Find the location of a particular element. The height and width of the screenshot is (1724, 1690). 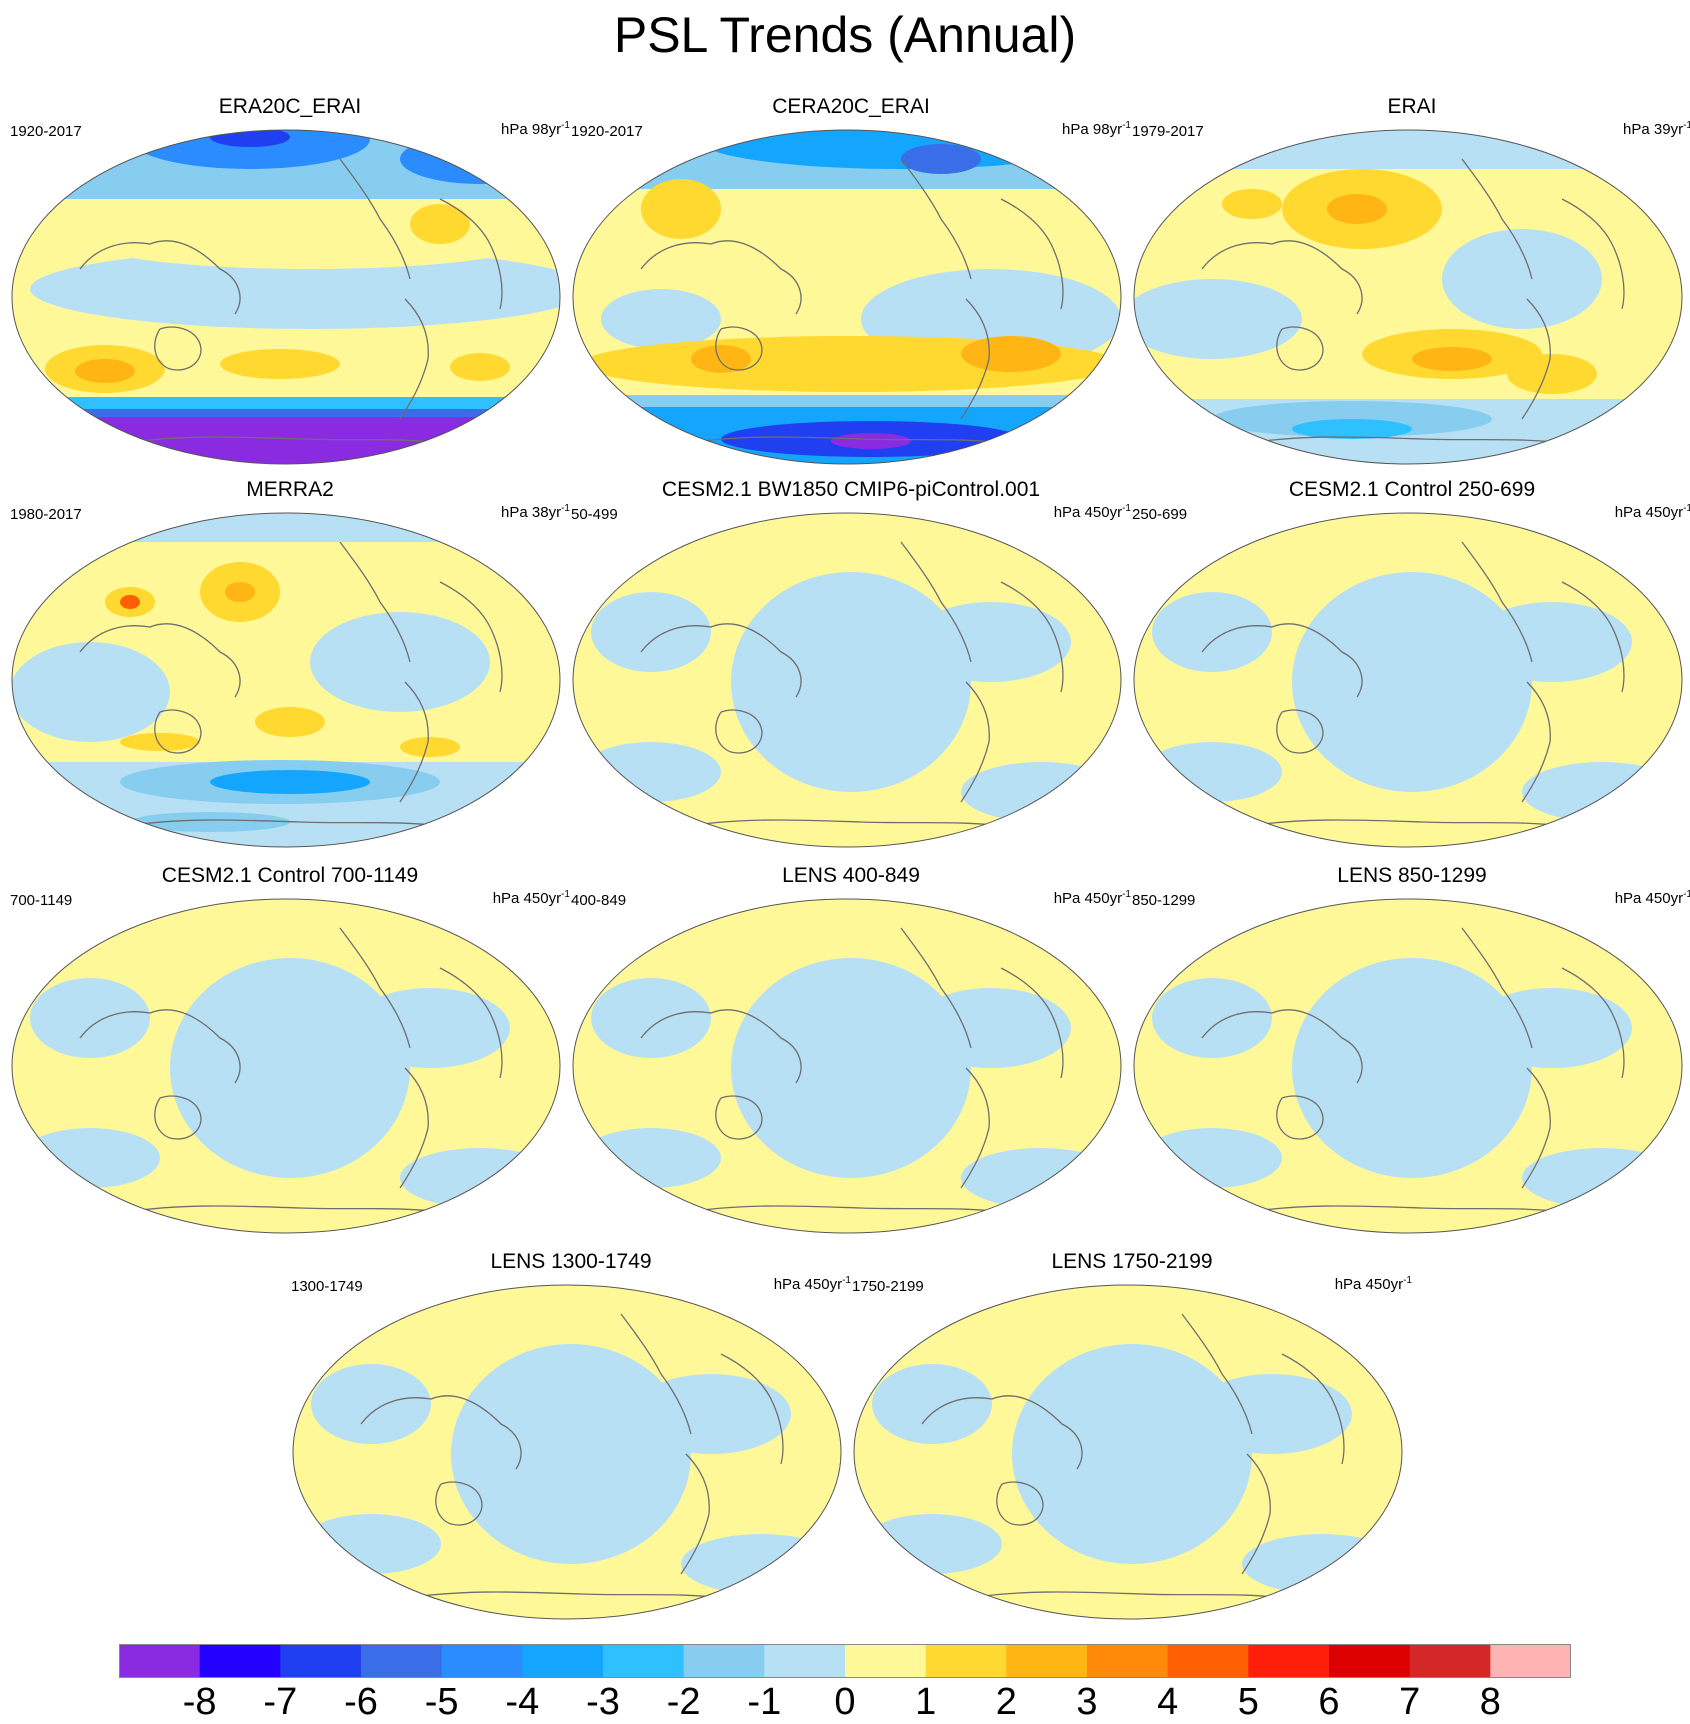

map-panel: LENS 1750-2199 1750-2199 hPa 450yr-1 is located at coordinates (1132, 1442).